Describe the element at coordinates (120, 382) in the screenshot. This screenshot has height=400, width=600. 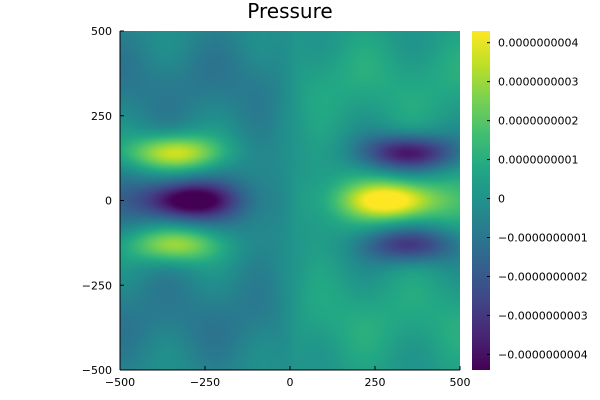
I see `x-tick-label: −500` at that location.